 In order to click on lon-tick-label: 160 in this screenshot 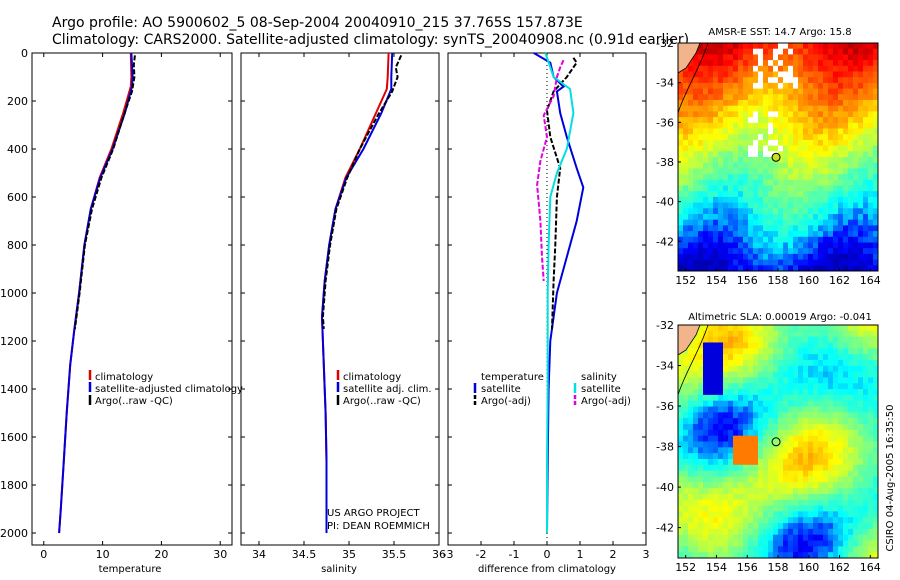, I will do `click(808, 280)`.